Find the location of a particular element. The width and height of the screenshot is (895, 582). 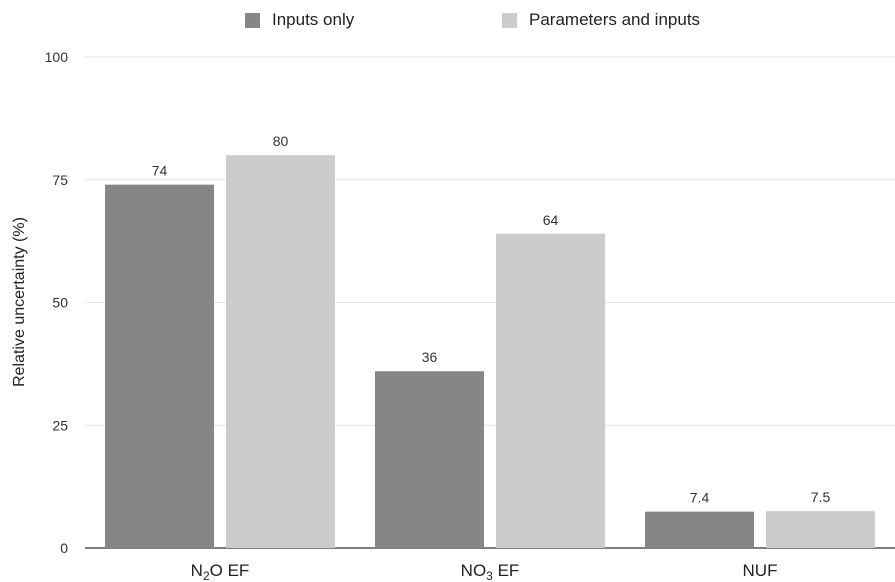

x-tick-label-2: NUF is located at coordinates (760, 570).